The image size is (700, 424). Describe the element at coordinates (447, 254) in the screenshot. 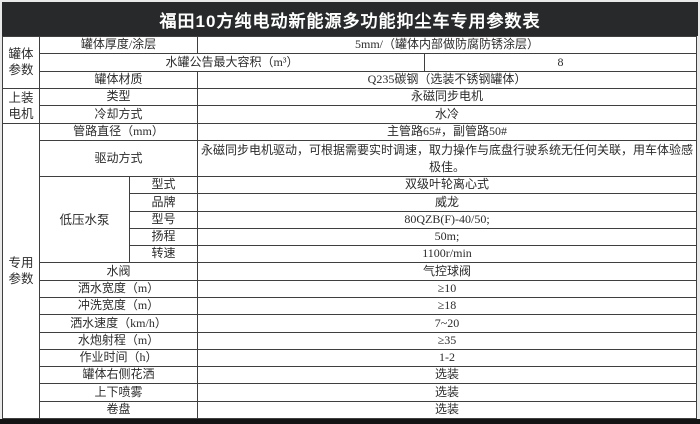

I see `param-value-cell: 1100r/min` at that location.